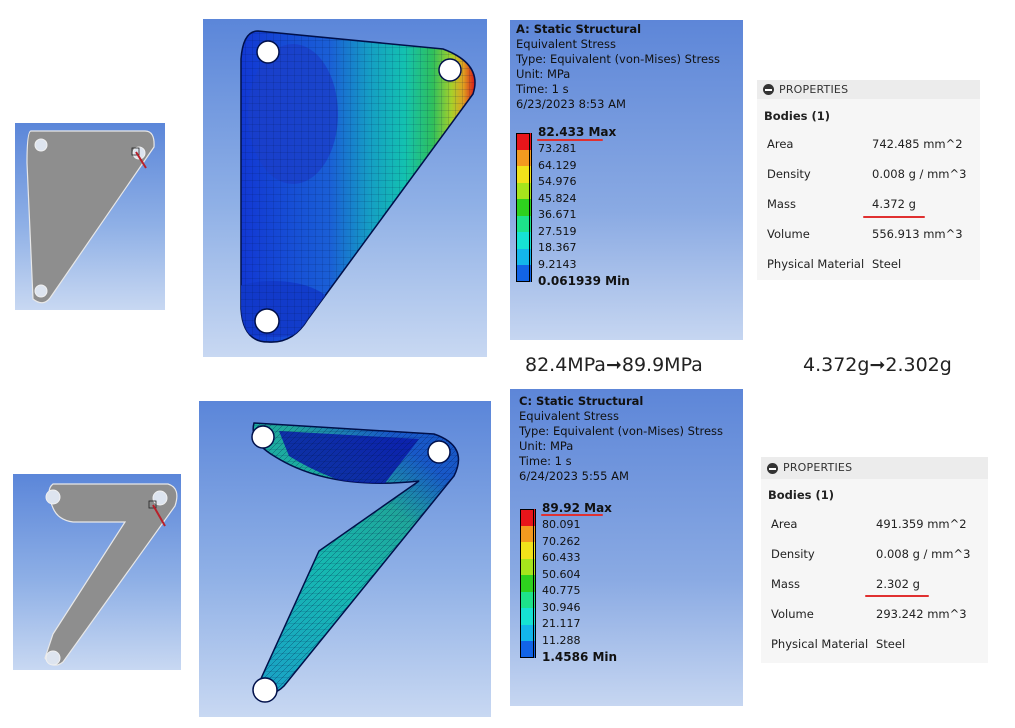 Image resolution: width=1015 pixels, height=728 pixels. I want to click on legend-label: 64.129, so click(557, 165).